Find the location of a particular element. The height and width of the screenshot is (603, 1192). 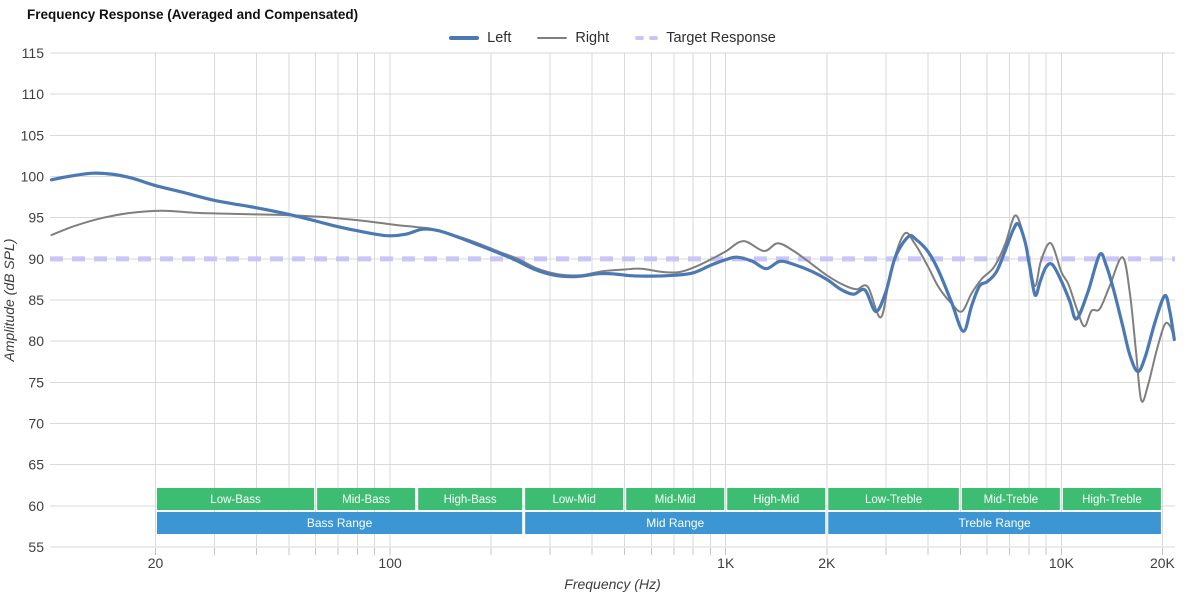

band-label-high-treble: High-Treble is located at coordinates (1112, 500).